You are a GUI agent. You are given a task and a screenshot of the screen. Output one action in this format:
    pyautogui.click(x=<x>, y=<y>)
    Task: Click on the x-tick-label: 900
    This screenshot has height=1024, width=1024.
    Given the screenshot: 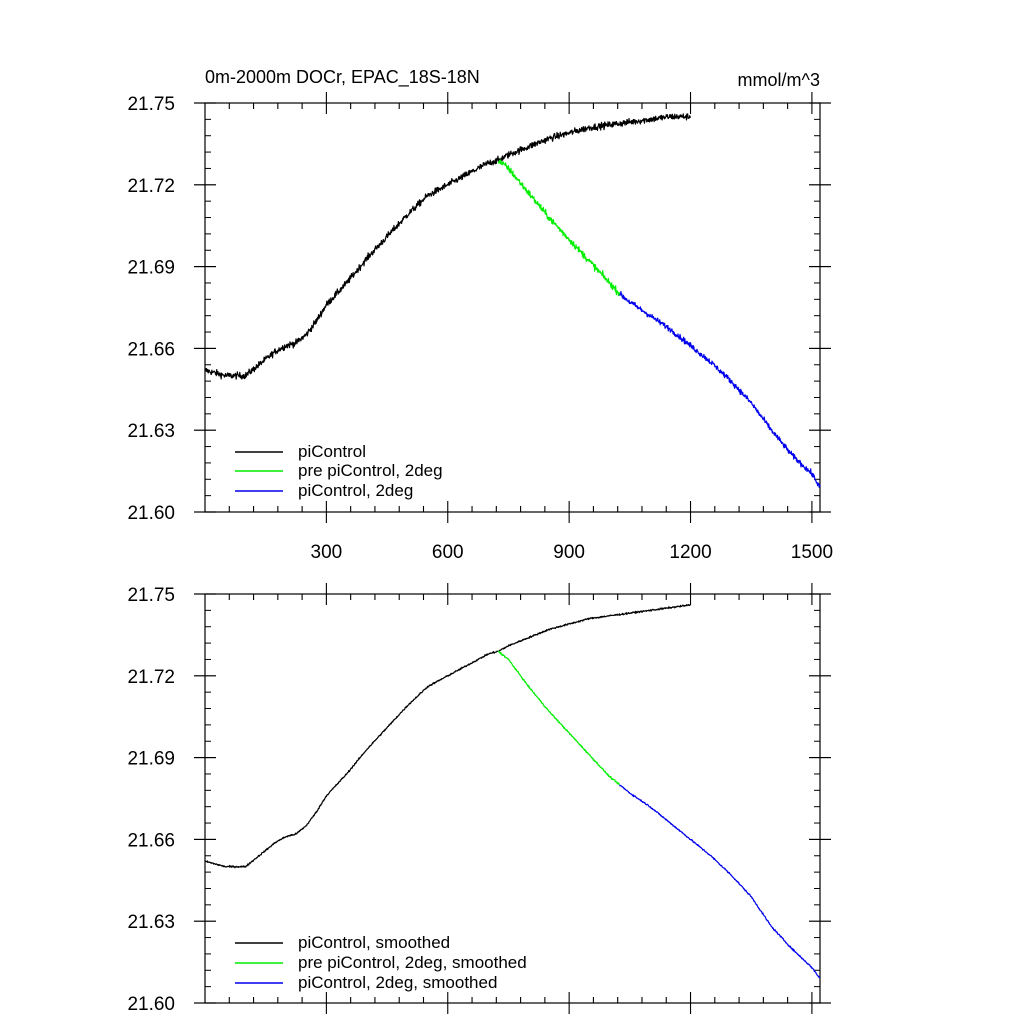 What is the action you would take?
    pyautogui.click(x=569, y=552)
    